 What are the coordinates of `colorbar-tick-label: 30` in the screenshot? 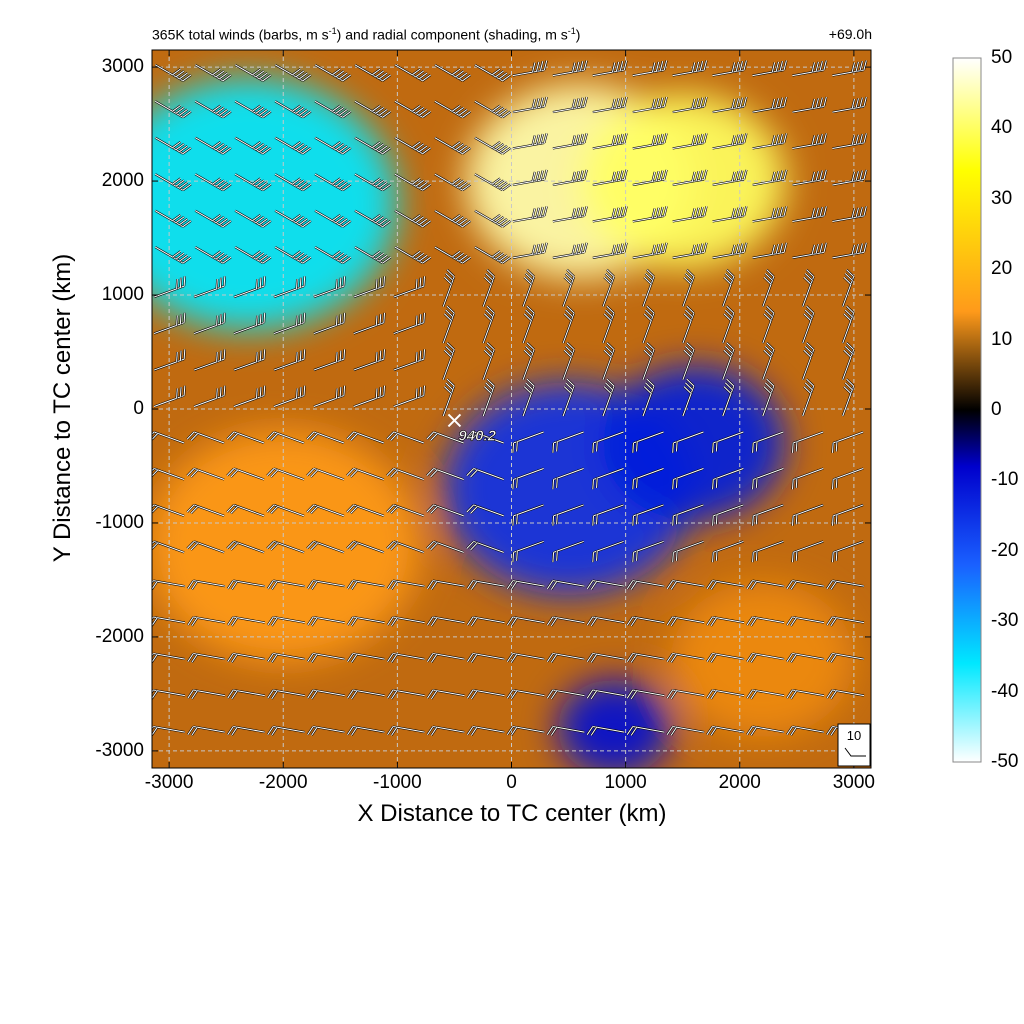 It's located at (1002, 198).